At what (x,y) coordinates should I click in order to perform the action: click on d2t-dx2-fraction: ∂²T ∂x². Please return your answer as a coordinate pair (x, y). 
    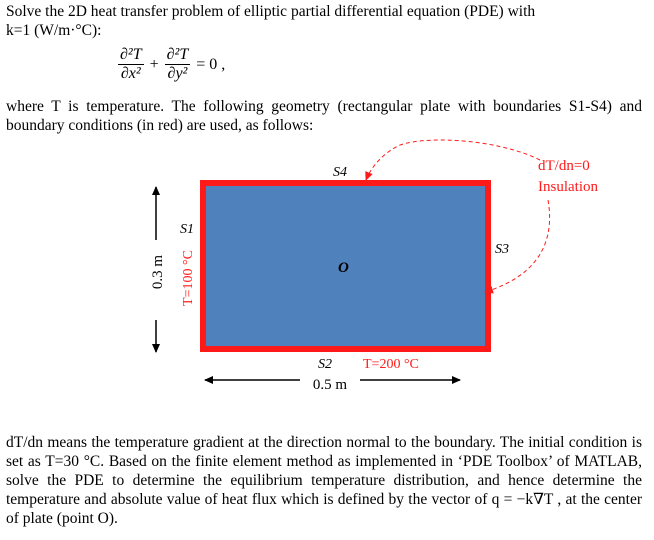
    Looking at the image, I should click on (131, 64).